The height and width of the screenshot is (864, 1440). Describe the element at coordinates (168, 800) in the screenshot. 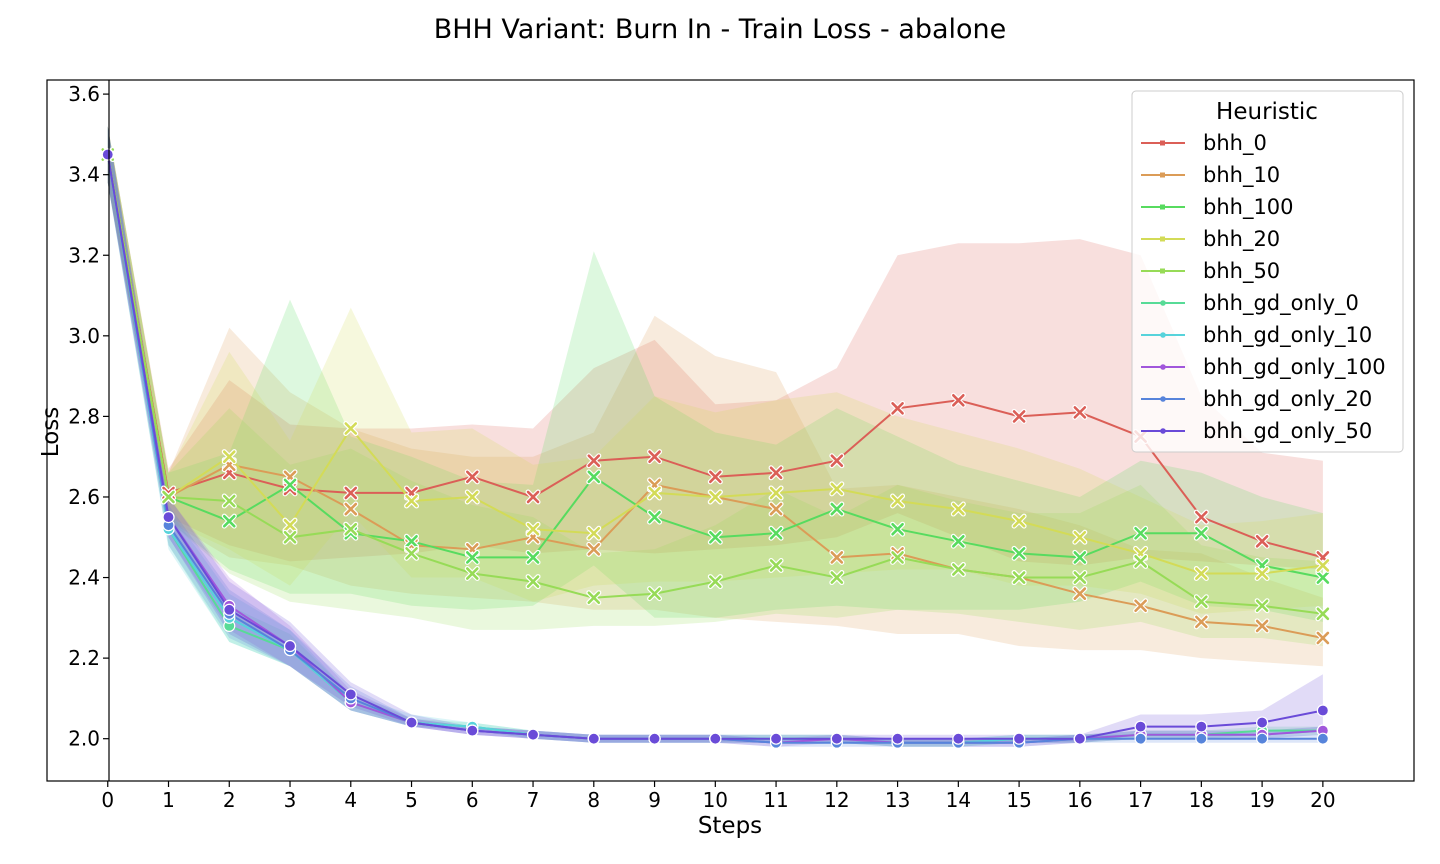

I see `x-tick-label: 1` at that location.